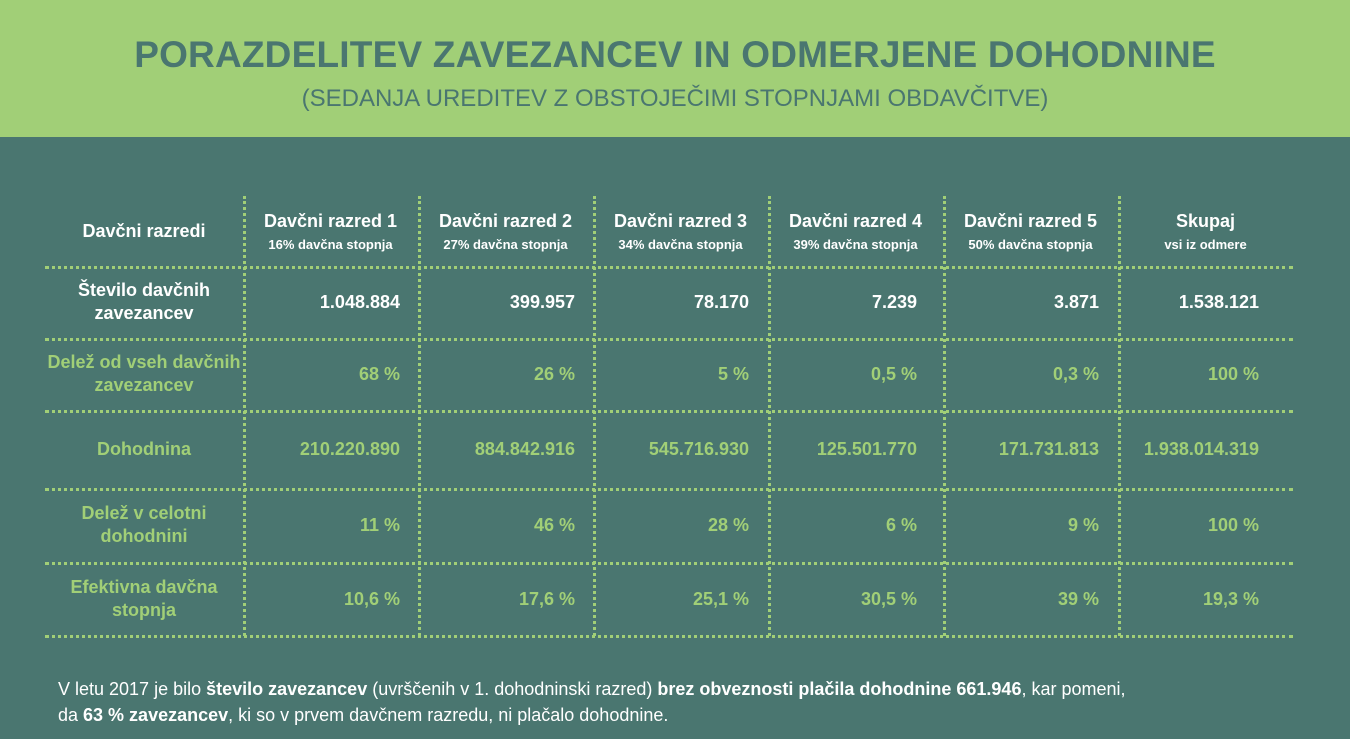 The width and height of the screenshot is (1350, 739). I want to click on column-header-title: Davčni razred 4, so click(855, 220).